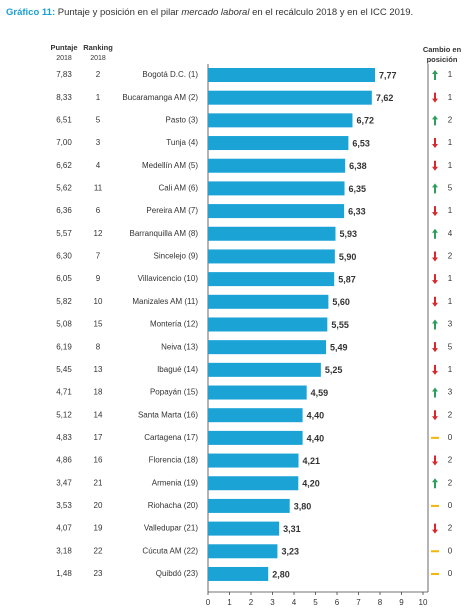  What do you see at coordinates (64, 482) in the screenshot?
I see `score-2018: 3,47` at bounding box center [64, 482].